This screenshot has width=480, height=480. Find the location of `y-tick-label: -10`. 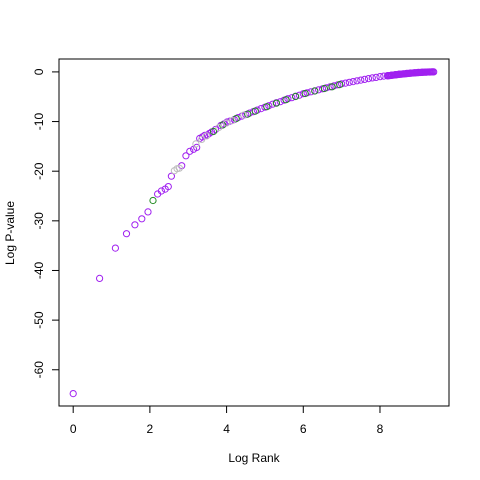

y-tick-label: -10 is located at coordinates (39, 122).